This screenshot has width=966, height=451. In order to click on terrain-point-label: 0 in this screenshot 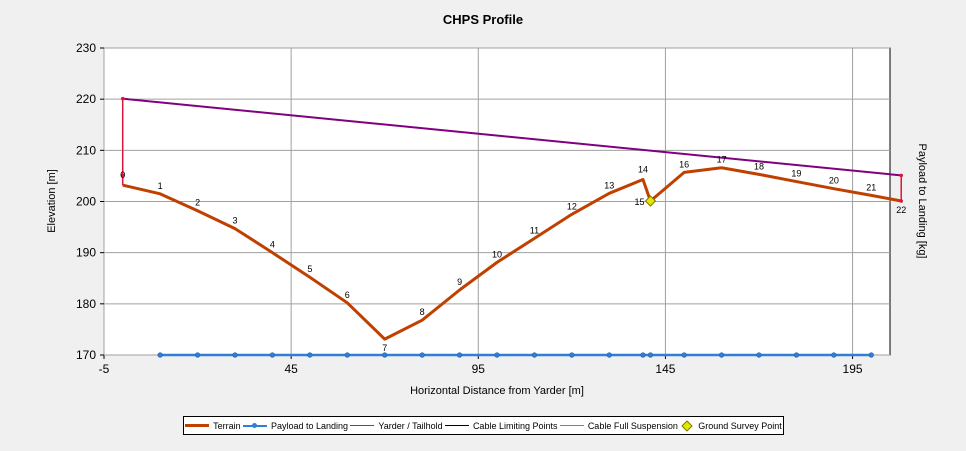, I will do `click(122, 175)`.